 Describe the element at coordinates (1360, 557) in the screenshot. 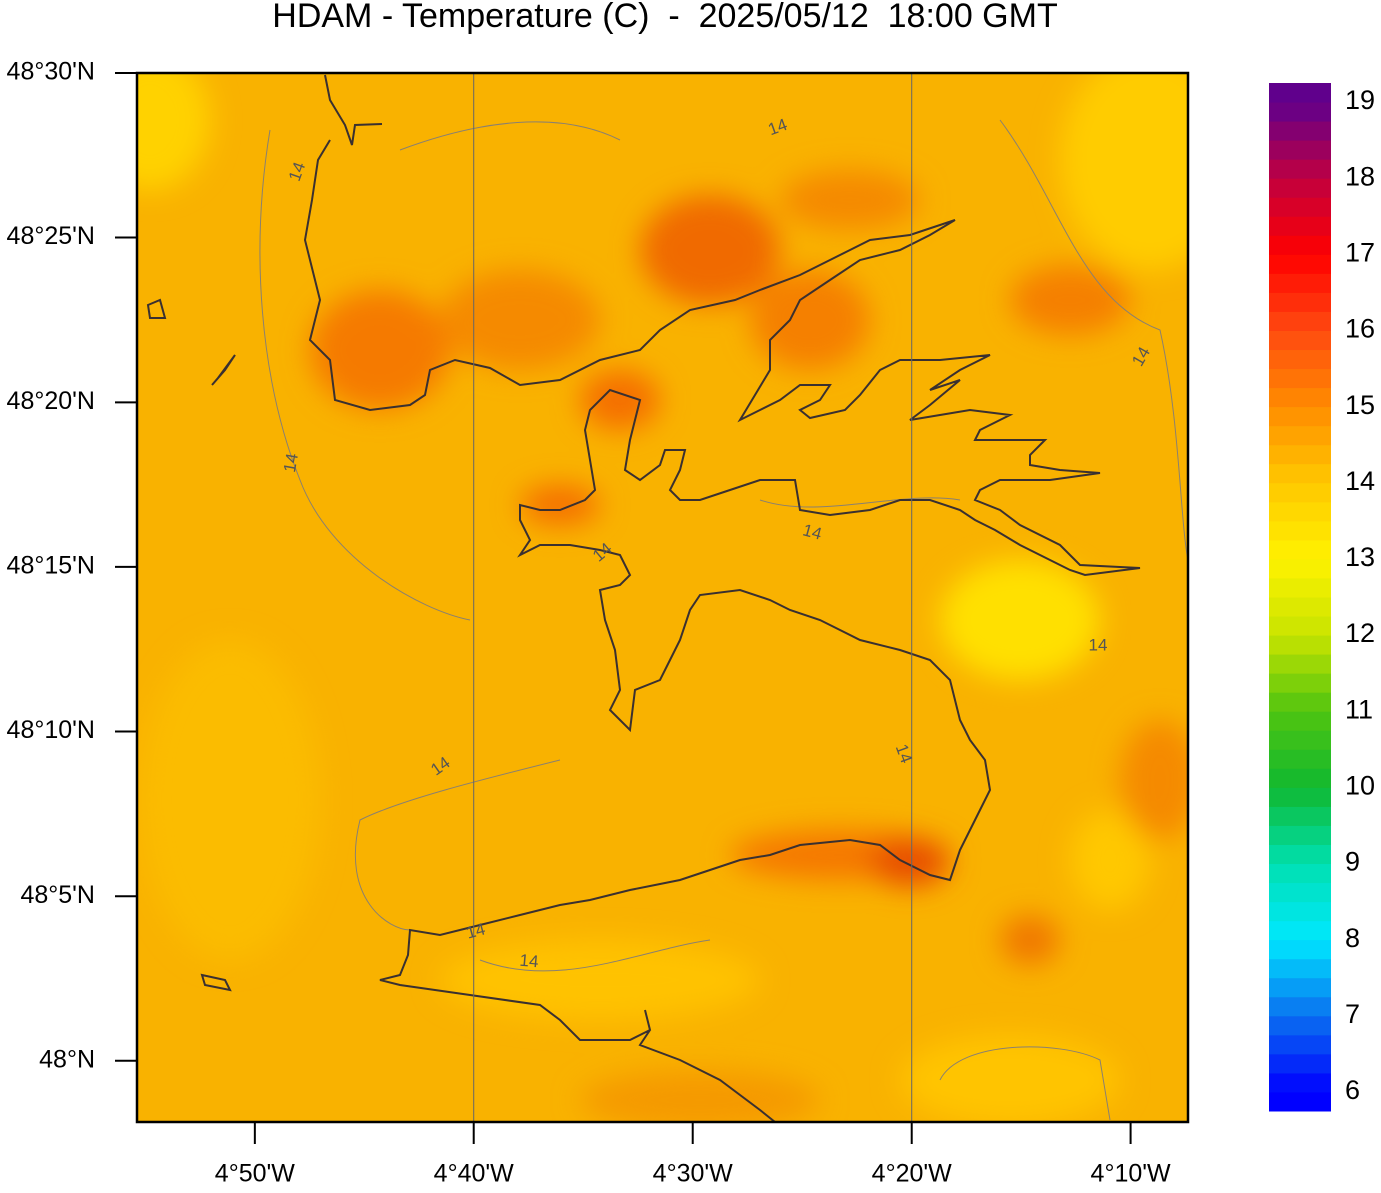

I see `colorbar-tick-label: 13` at that location.